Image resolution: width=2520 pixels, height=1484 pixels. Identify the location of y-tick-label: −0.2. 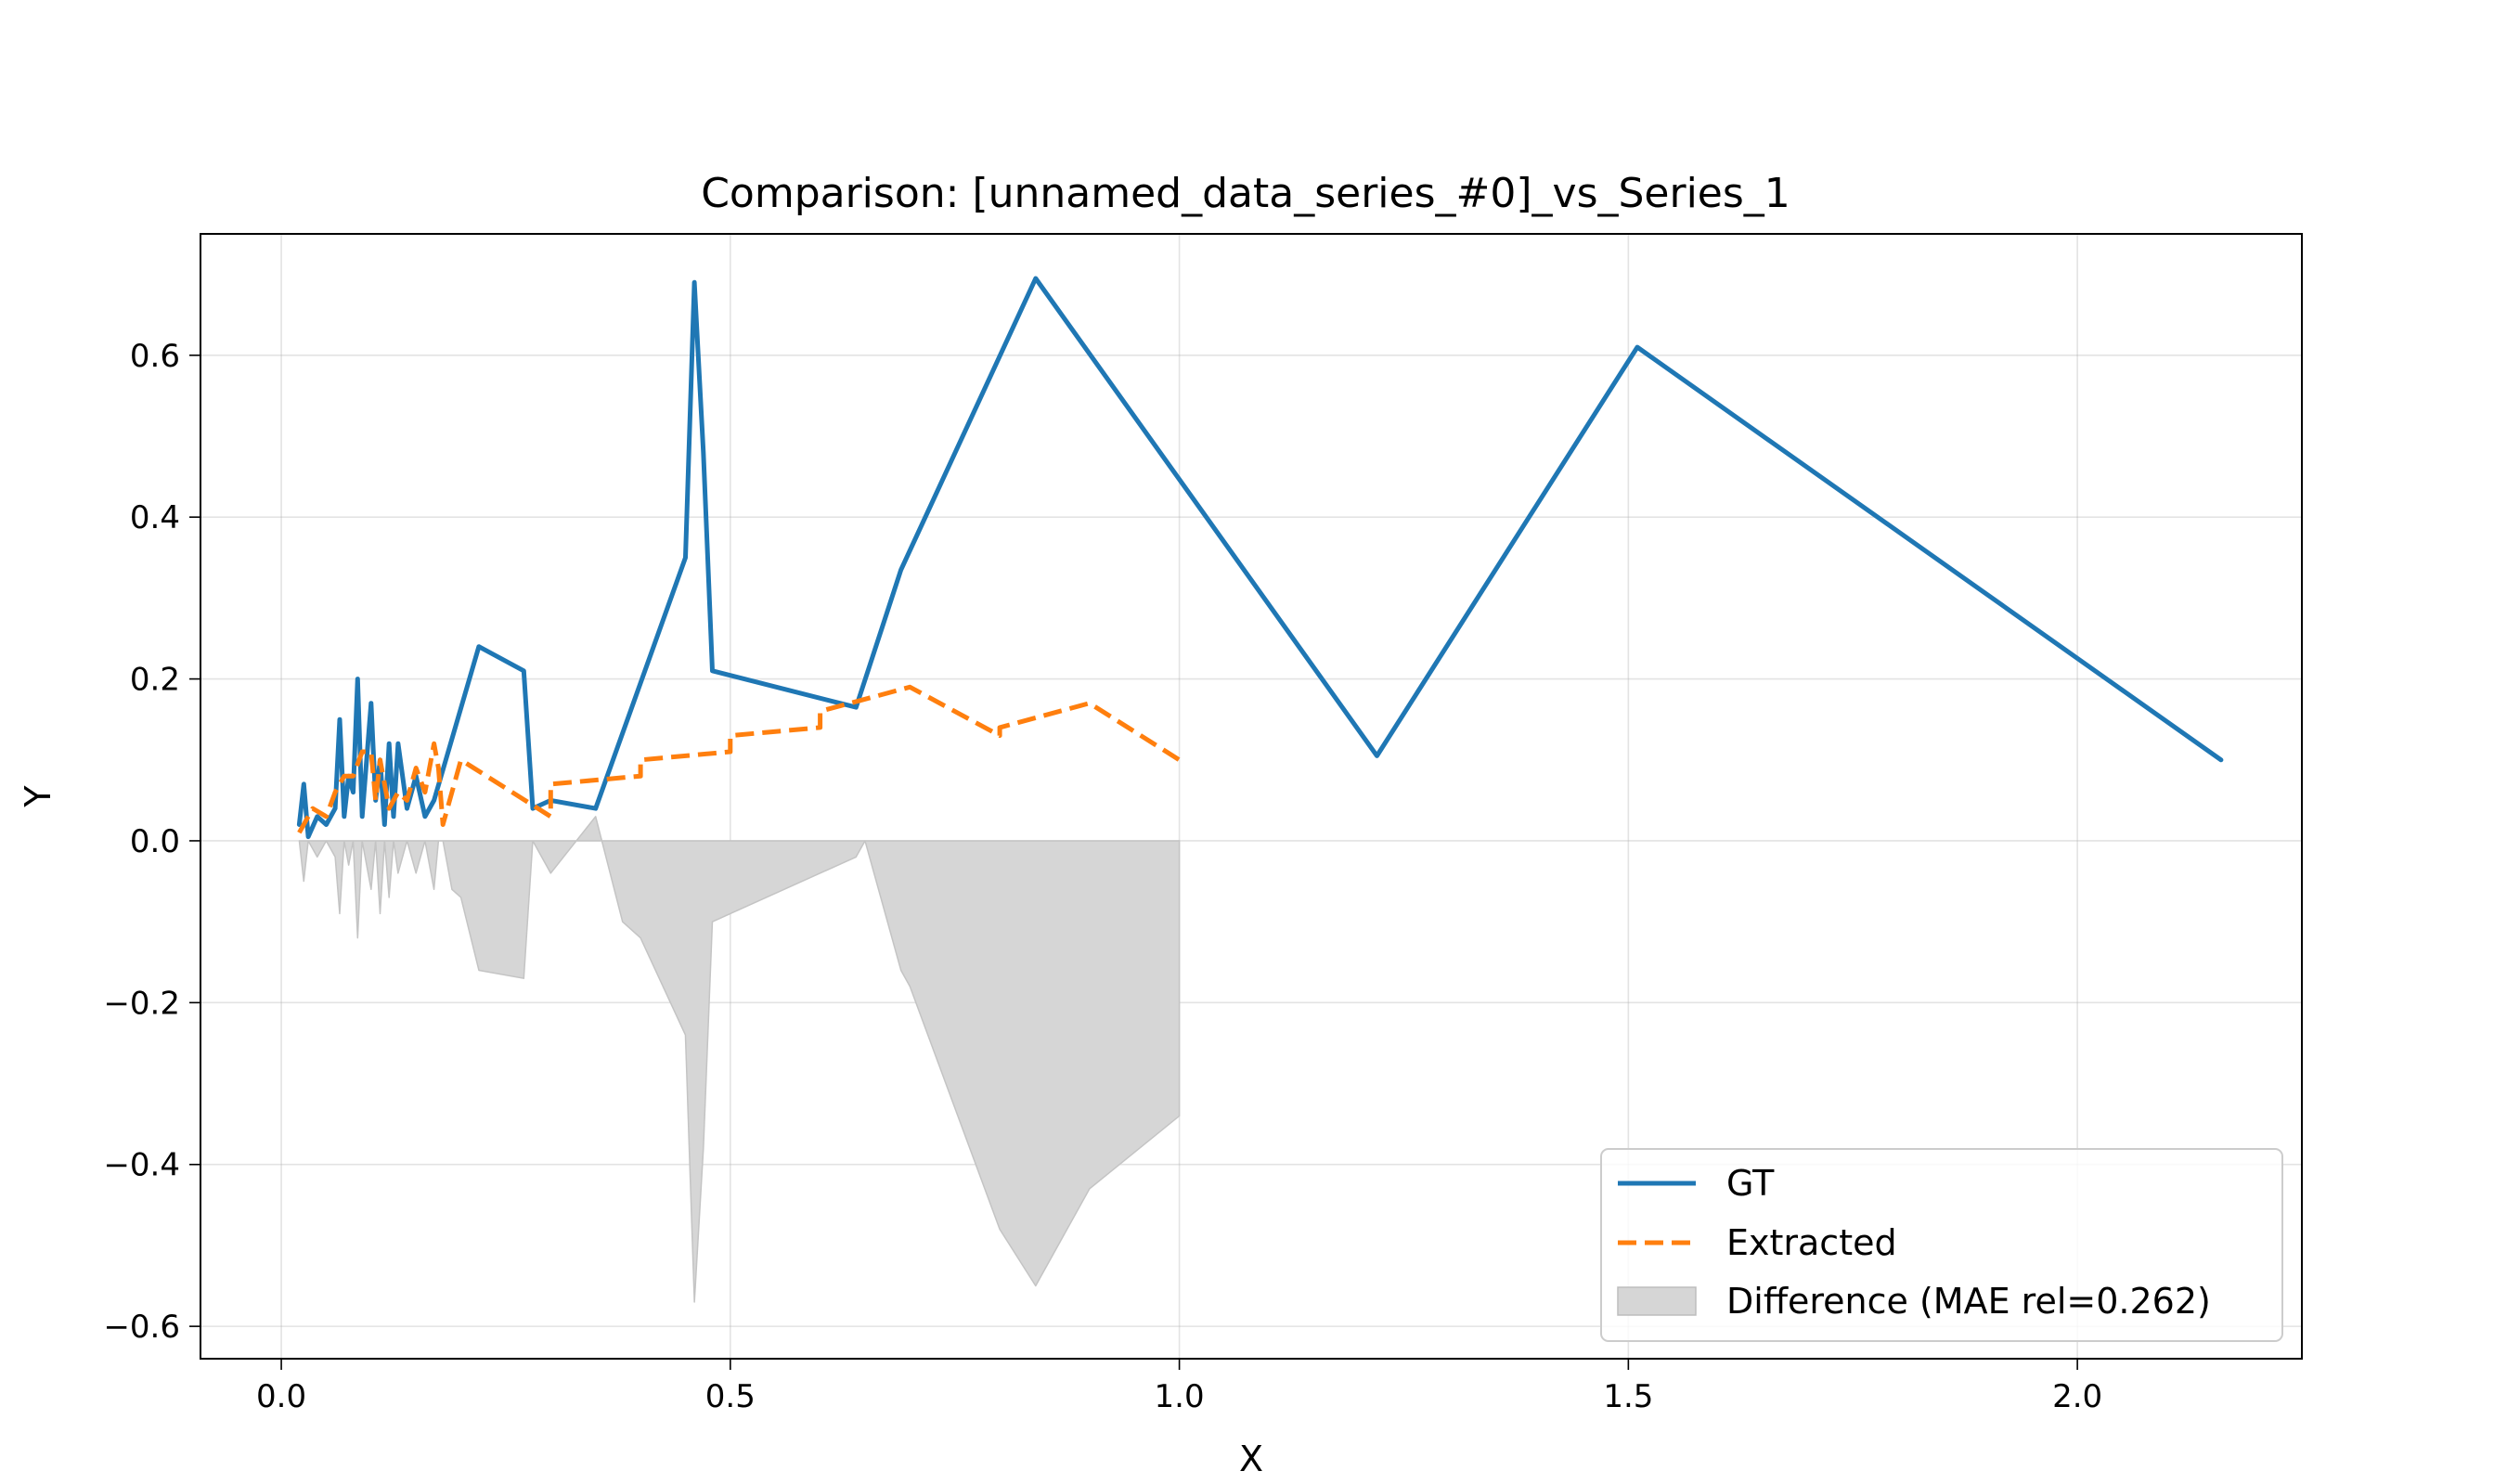
(141, 1004).